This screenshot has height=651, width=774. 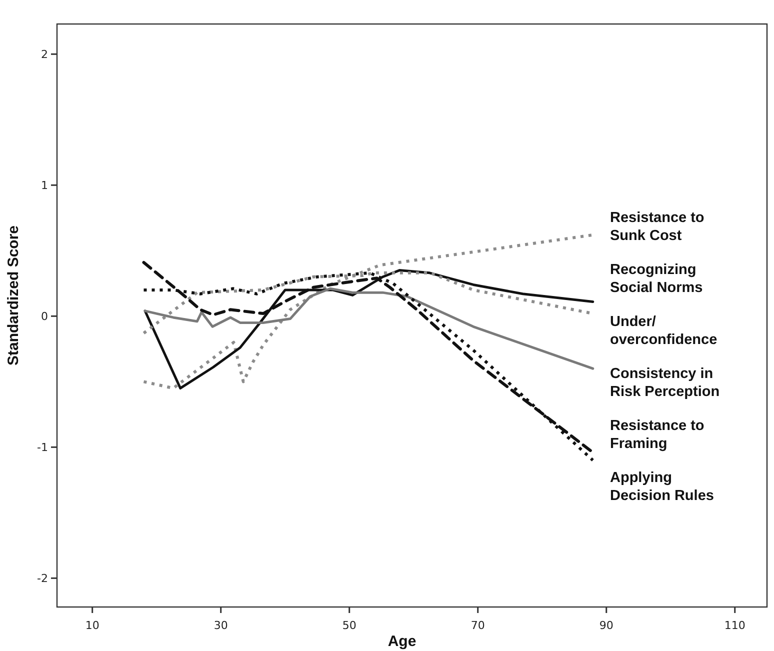 What do you see at coordinates (44, 317) in the screenshot?
I see `y-tick-label: 0` at bounding box center [44, 317].